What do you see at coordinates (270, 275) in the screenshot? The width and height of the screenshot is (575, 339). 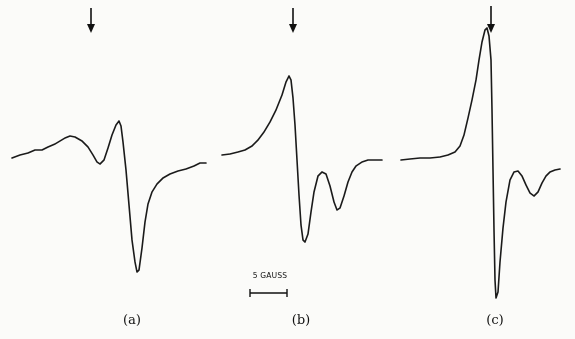 I see `scale-label: 5 GAUSS` at bounding box center [270, 275].